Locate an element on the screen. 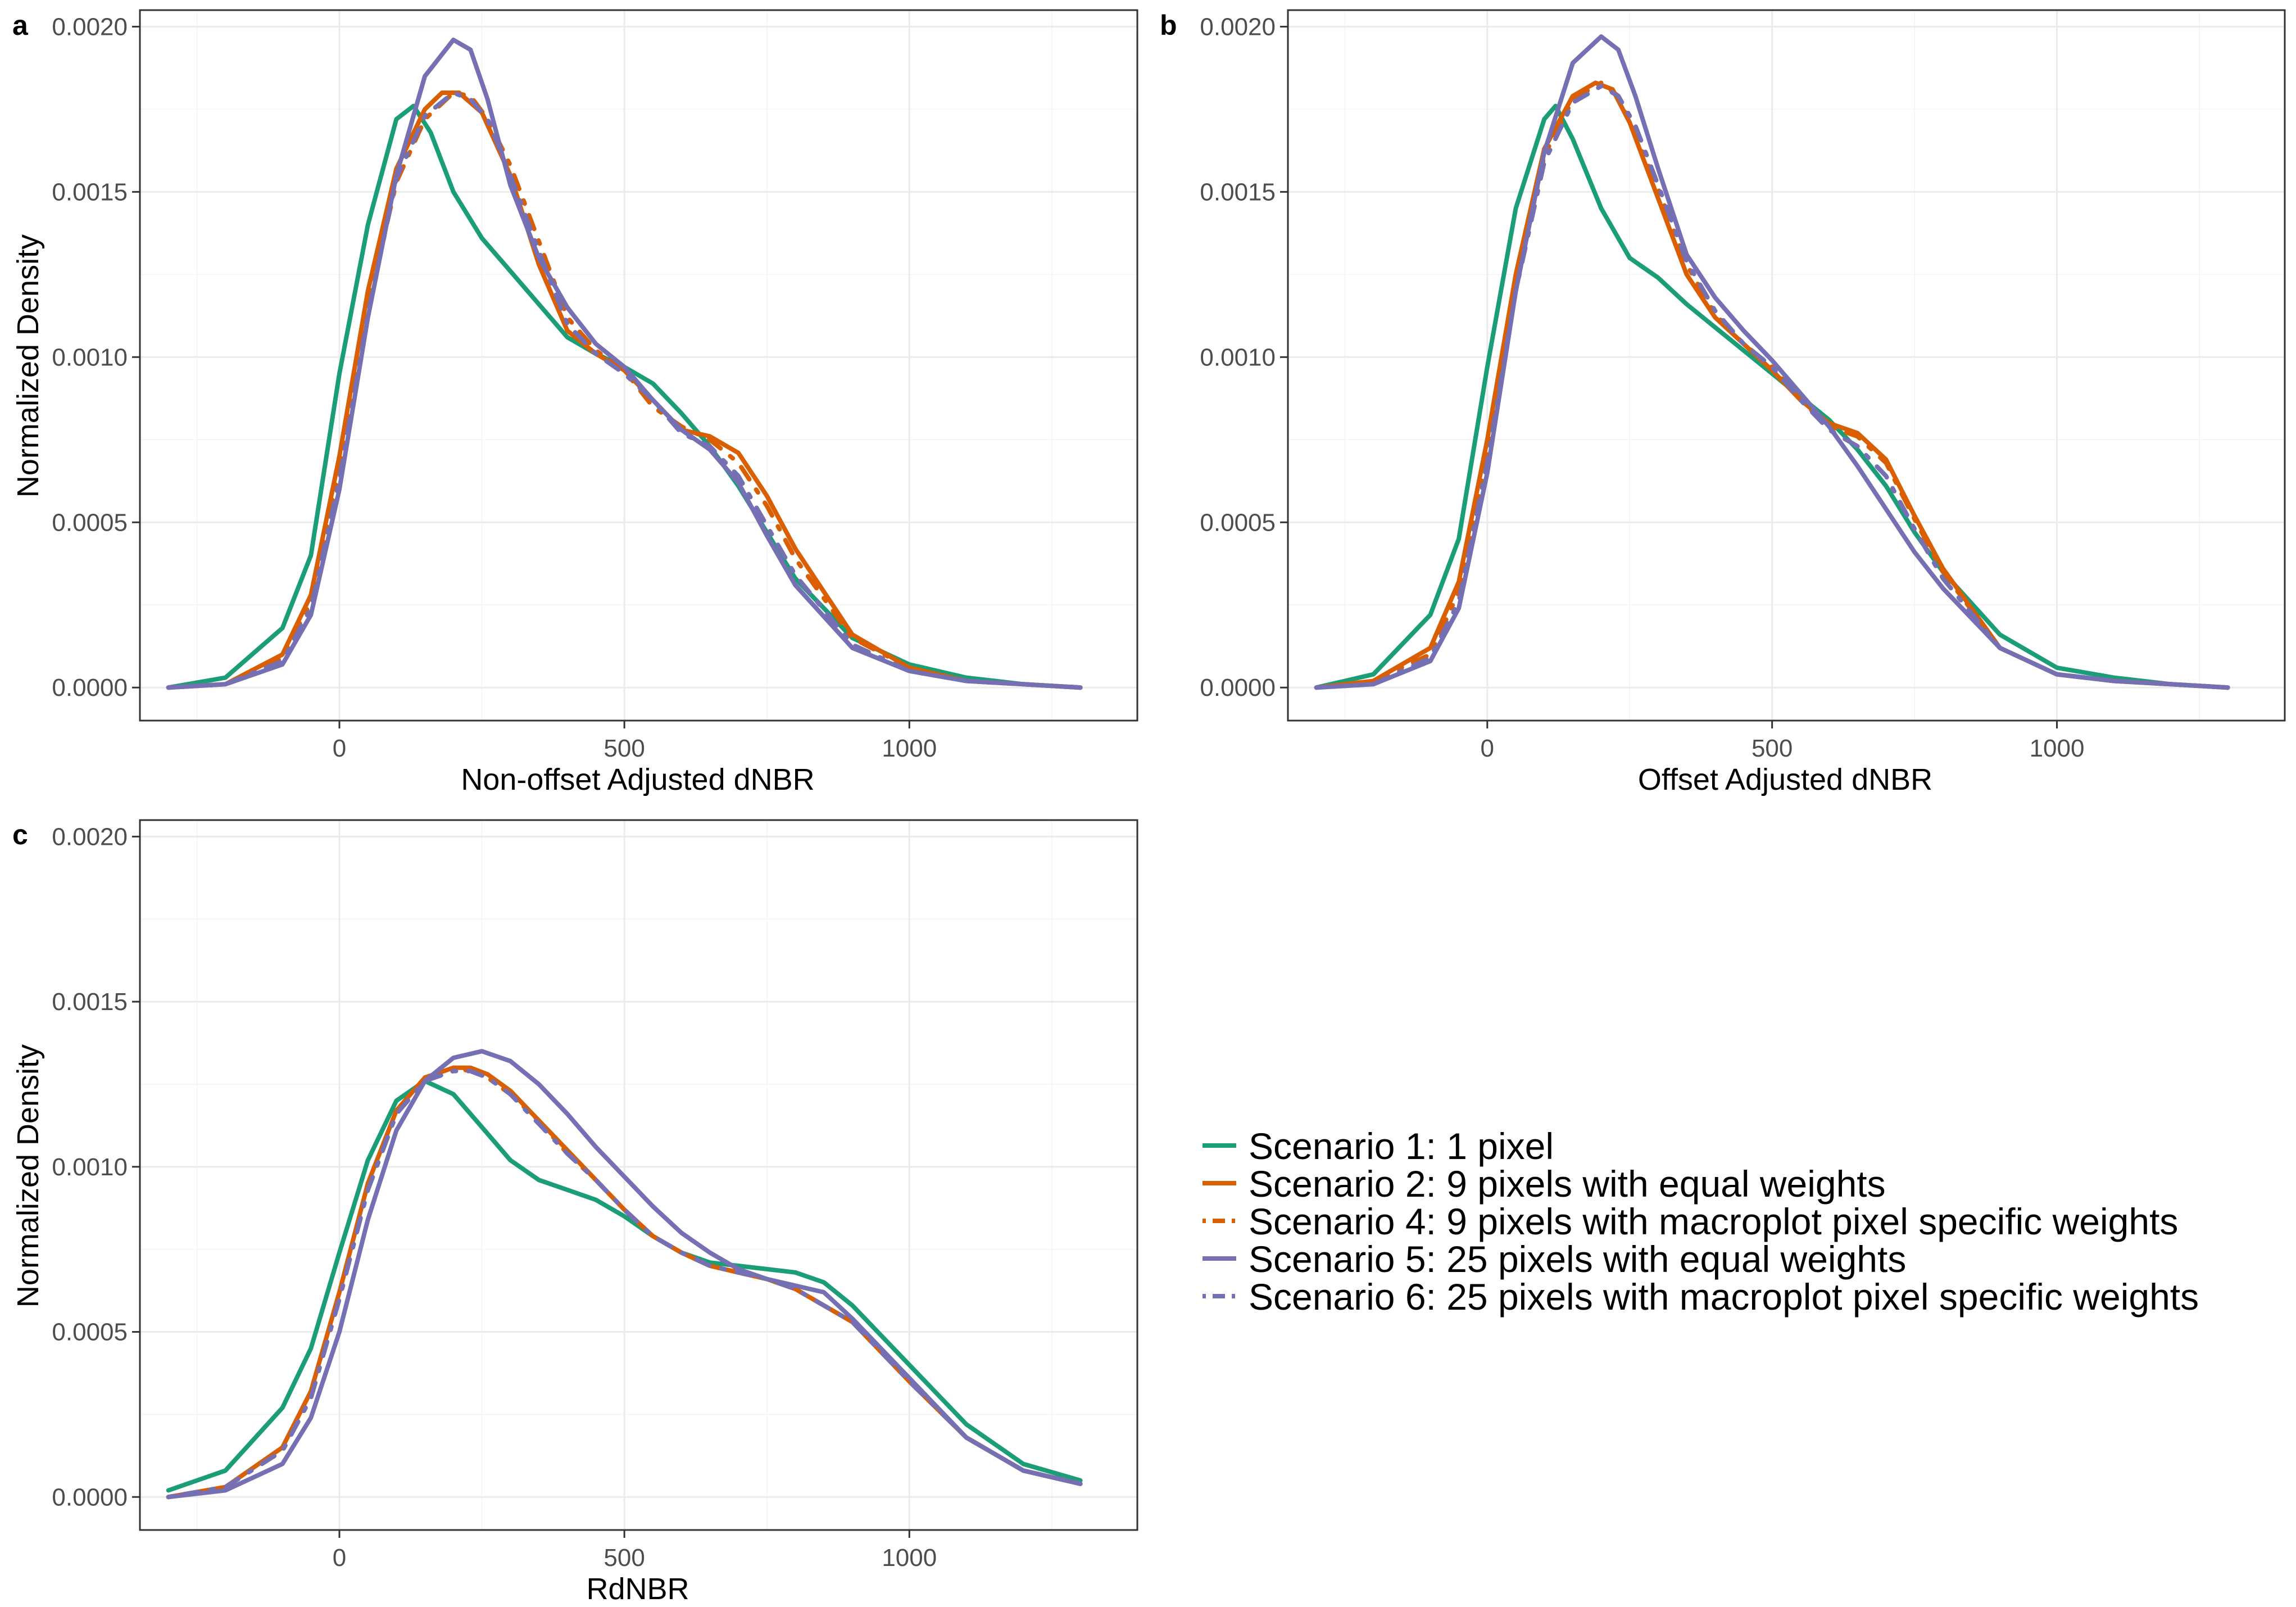 The height and width of the screenshot is (1607, 2296). panel-b-y-tick-label-1: 0.0005 is located at coordinates (1238, 522).